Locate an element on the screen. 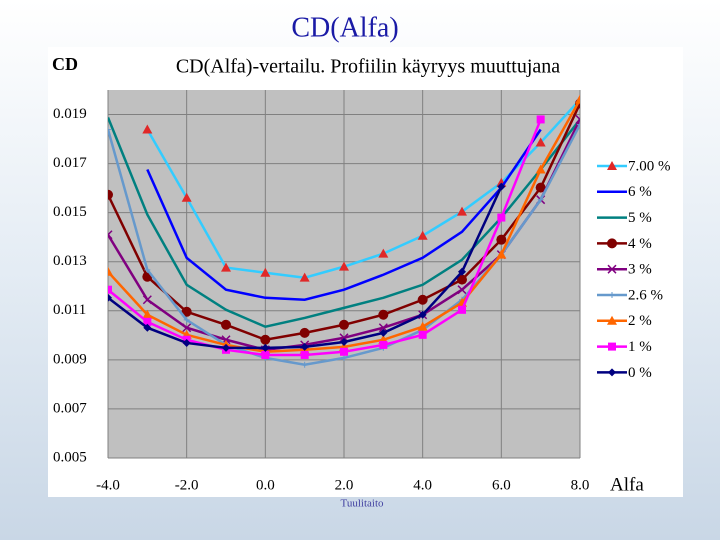  legend-label: 2 % is located at coordinates (640, 321).